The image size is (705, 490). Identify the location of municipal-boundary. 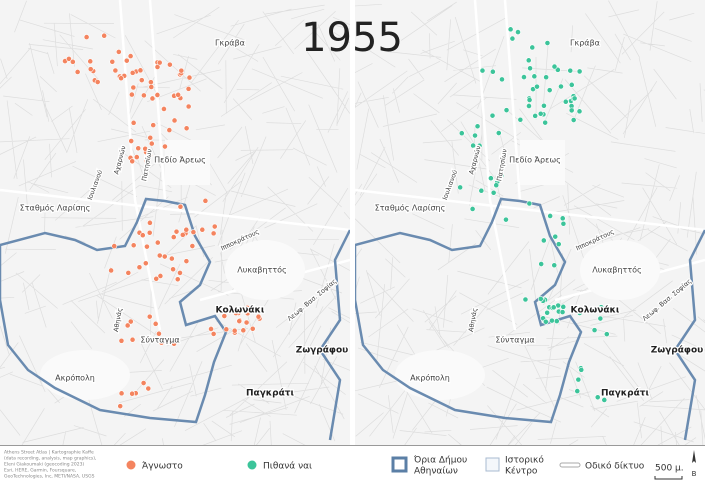
(334, 335).